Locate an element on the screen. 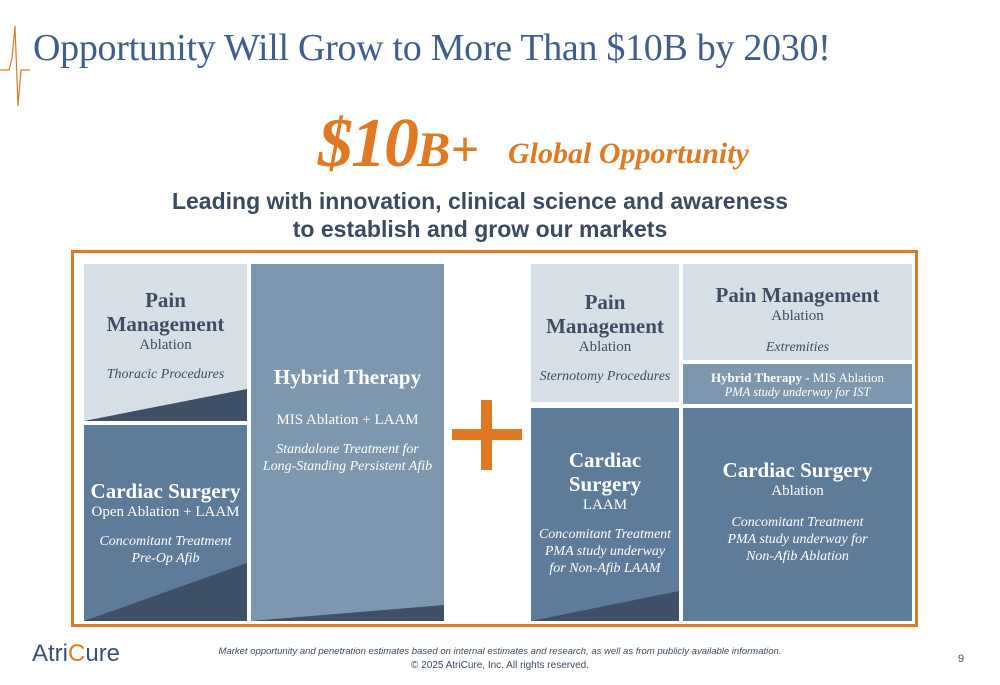 This screenshot has width=1000, height=685. left-pain-wedge is located at coordinates (165, 405).